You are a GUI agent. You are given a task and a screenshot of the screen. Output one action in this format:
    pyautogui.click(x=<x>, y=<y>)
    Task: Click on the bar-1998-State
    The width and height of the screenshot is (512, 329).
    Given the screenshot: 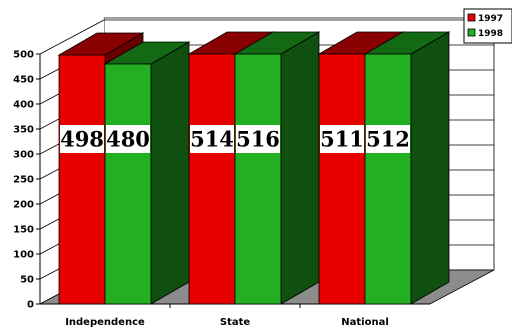 What is the action you would take?
    pyautogui.click(x=258, y=179)
    